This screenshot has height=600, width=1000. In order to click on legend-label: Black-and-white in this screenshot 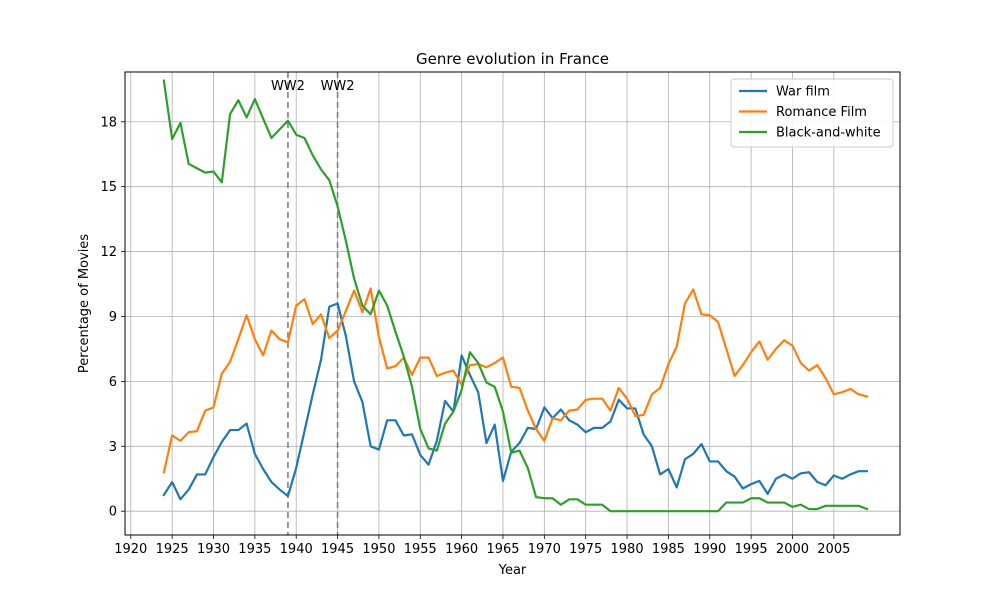, I will do `click(828, 133)`.